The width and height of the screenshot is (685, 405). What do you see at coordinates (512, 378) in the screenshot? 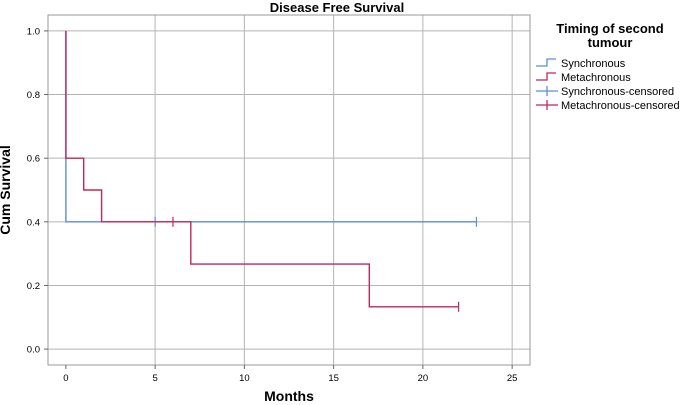
I see `x-tick-label: 25` at bounding box center [512, 378].